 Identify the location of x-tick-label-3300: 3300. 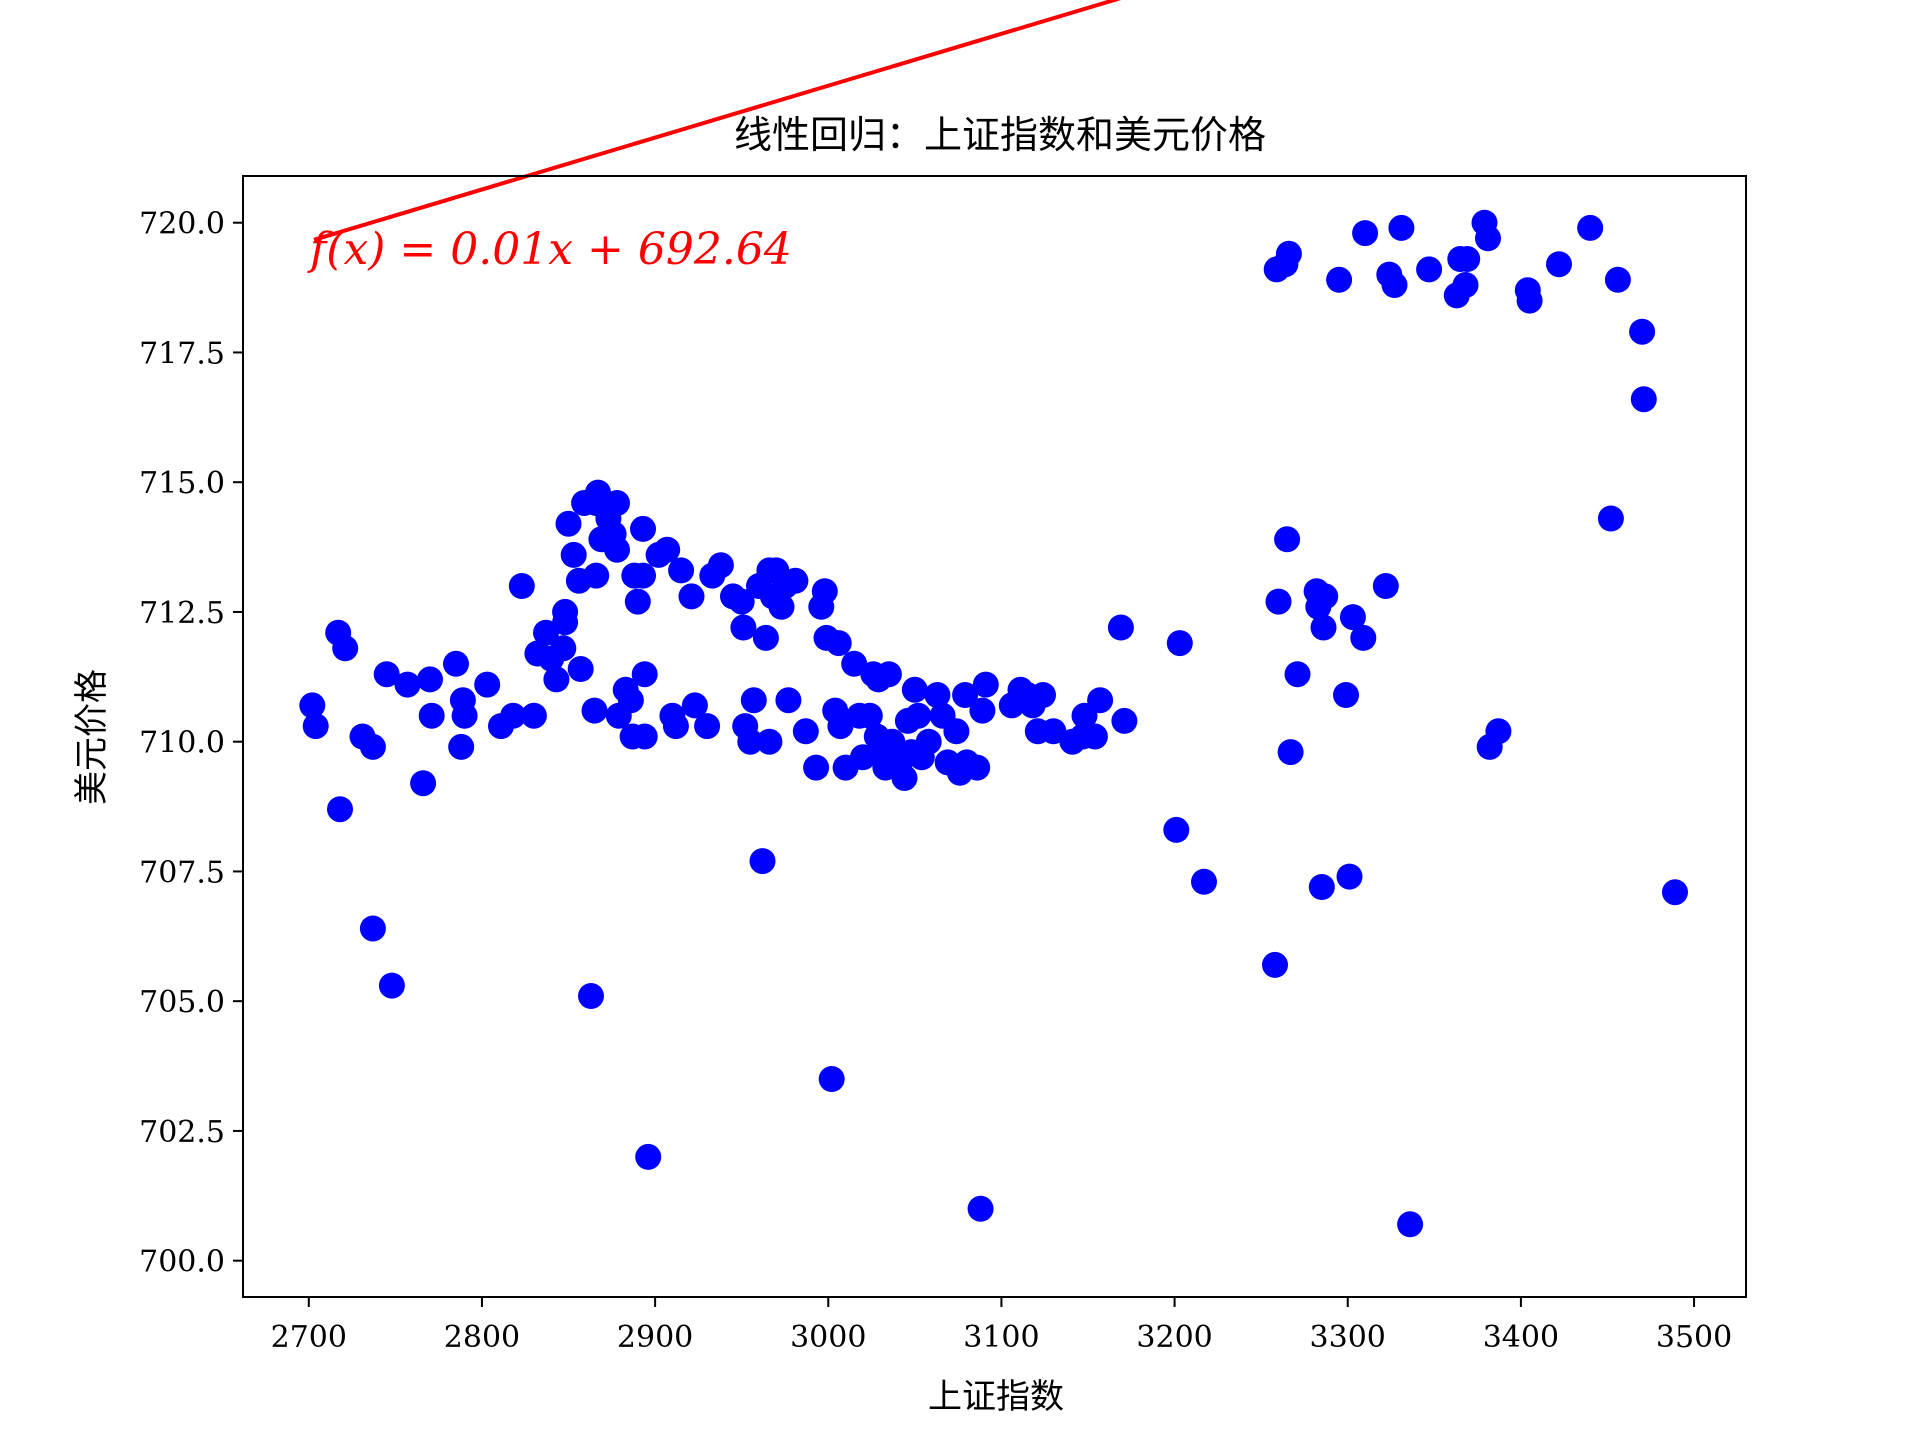
(1348, 1337).